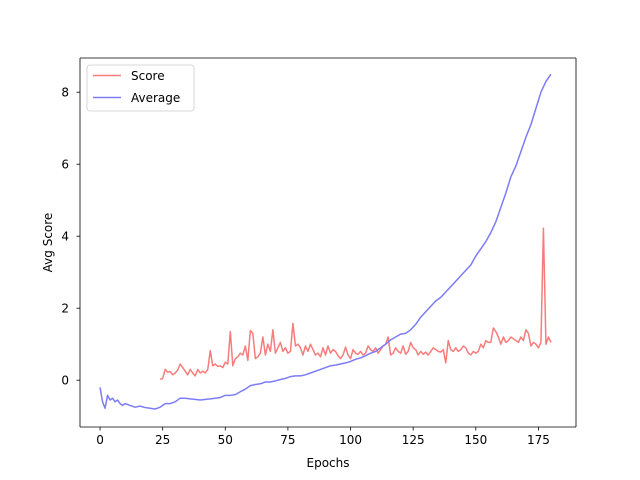 The height and width of the screenshot is (480, 640). I want to click on x-tick-label: 50, so click(225, 440).